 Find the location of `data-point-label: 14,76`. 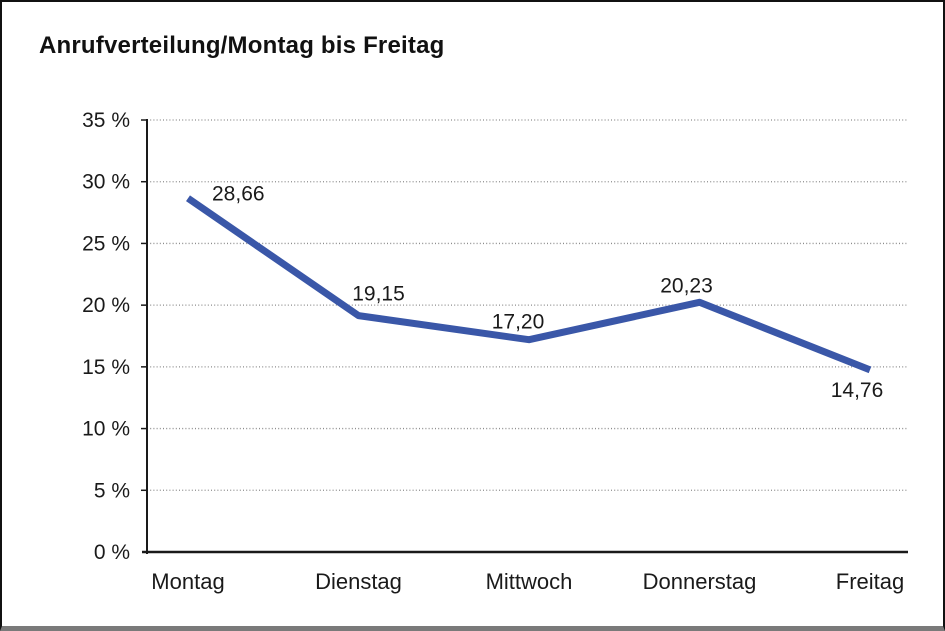

data-point-label: 14,76 is located at coordinates (857, 390).